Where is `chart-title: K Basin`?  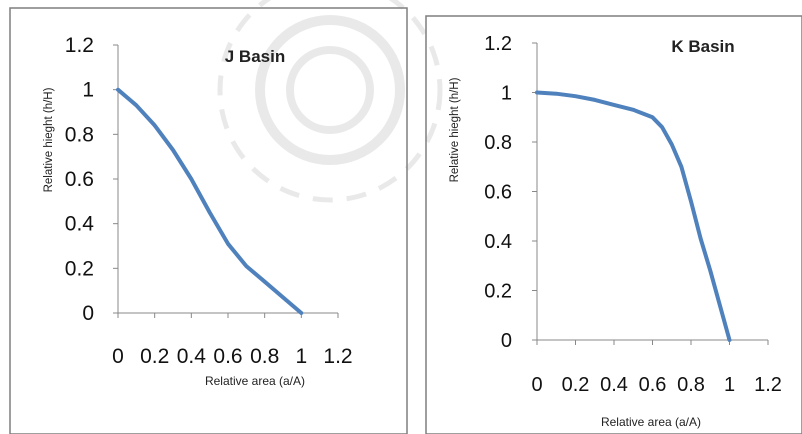 chart-title: K Basin is located at coordinates (702, 46).